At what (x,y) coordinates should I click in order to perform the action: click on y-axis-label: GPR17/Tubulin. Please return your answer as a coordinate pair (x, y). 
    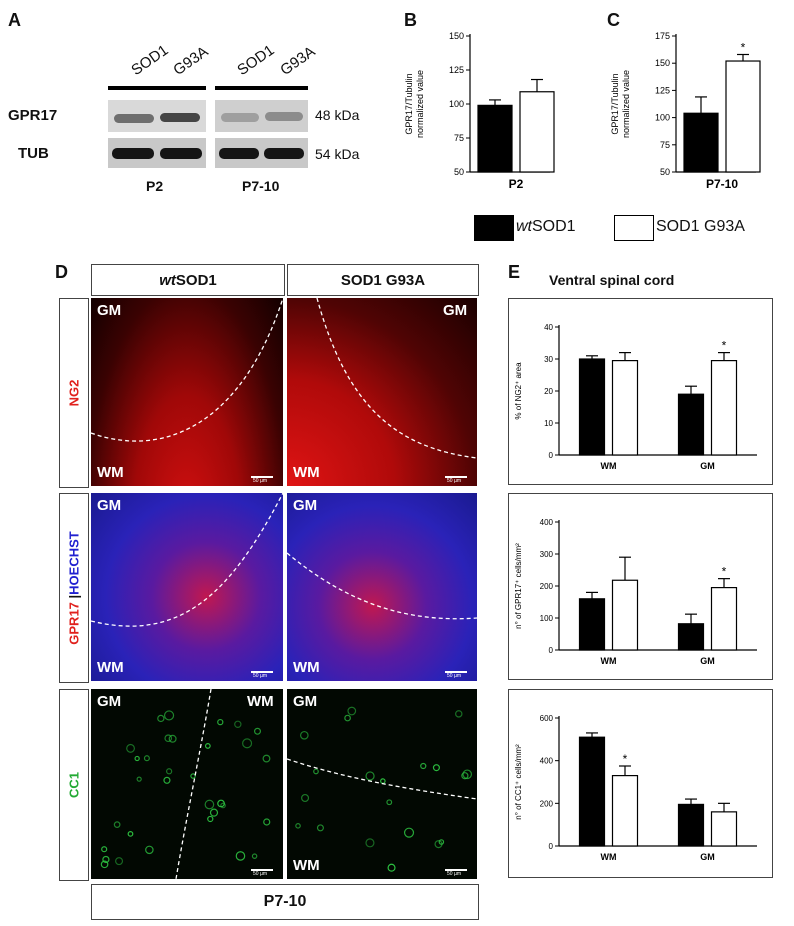
    Looking at the image, I should click on (409, 103).